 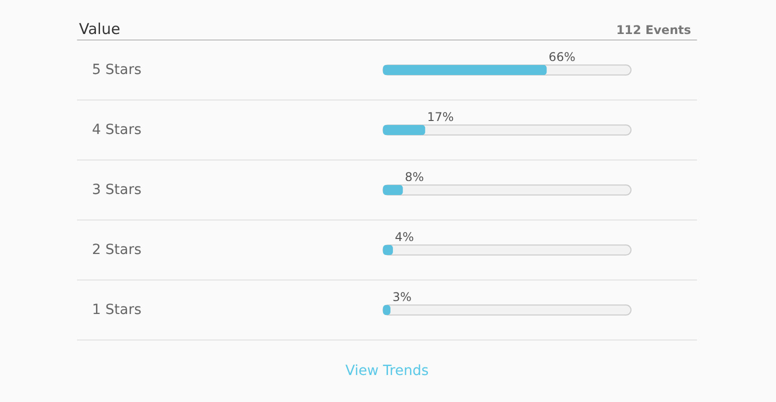 I want to click on text: Value, so click(x=99, y=29).